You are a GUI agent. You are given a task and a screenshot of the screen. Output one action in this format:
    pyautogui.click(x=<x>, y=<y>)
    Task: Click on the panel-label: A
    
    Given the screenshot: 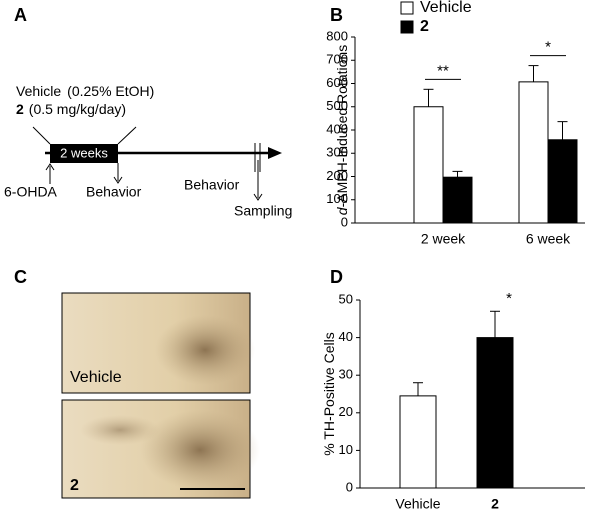 What is the action you would take?
    pyautogui.click(x=20, y=15)
    